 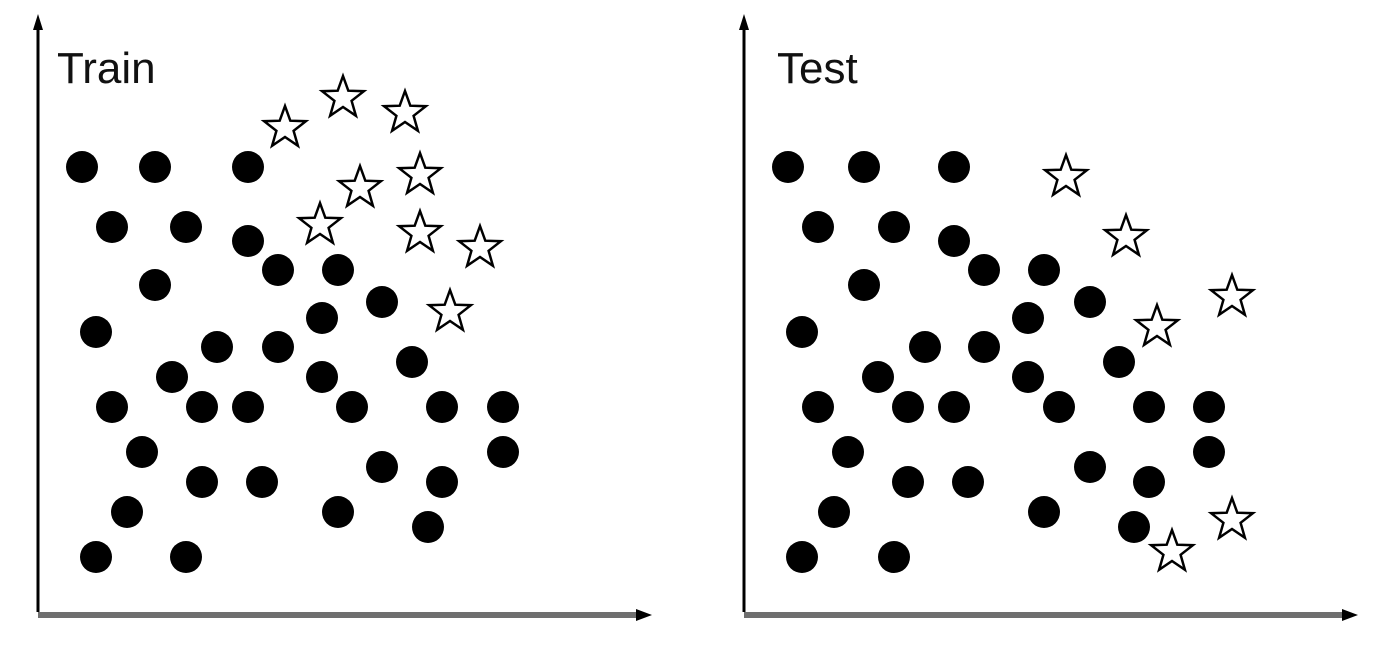 What do you see at coordinates (744, 22) in the screenshot?
I see `test-y-axis-arrow` at bounding box center [744, 22].